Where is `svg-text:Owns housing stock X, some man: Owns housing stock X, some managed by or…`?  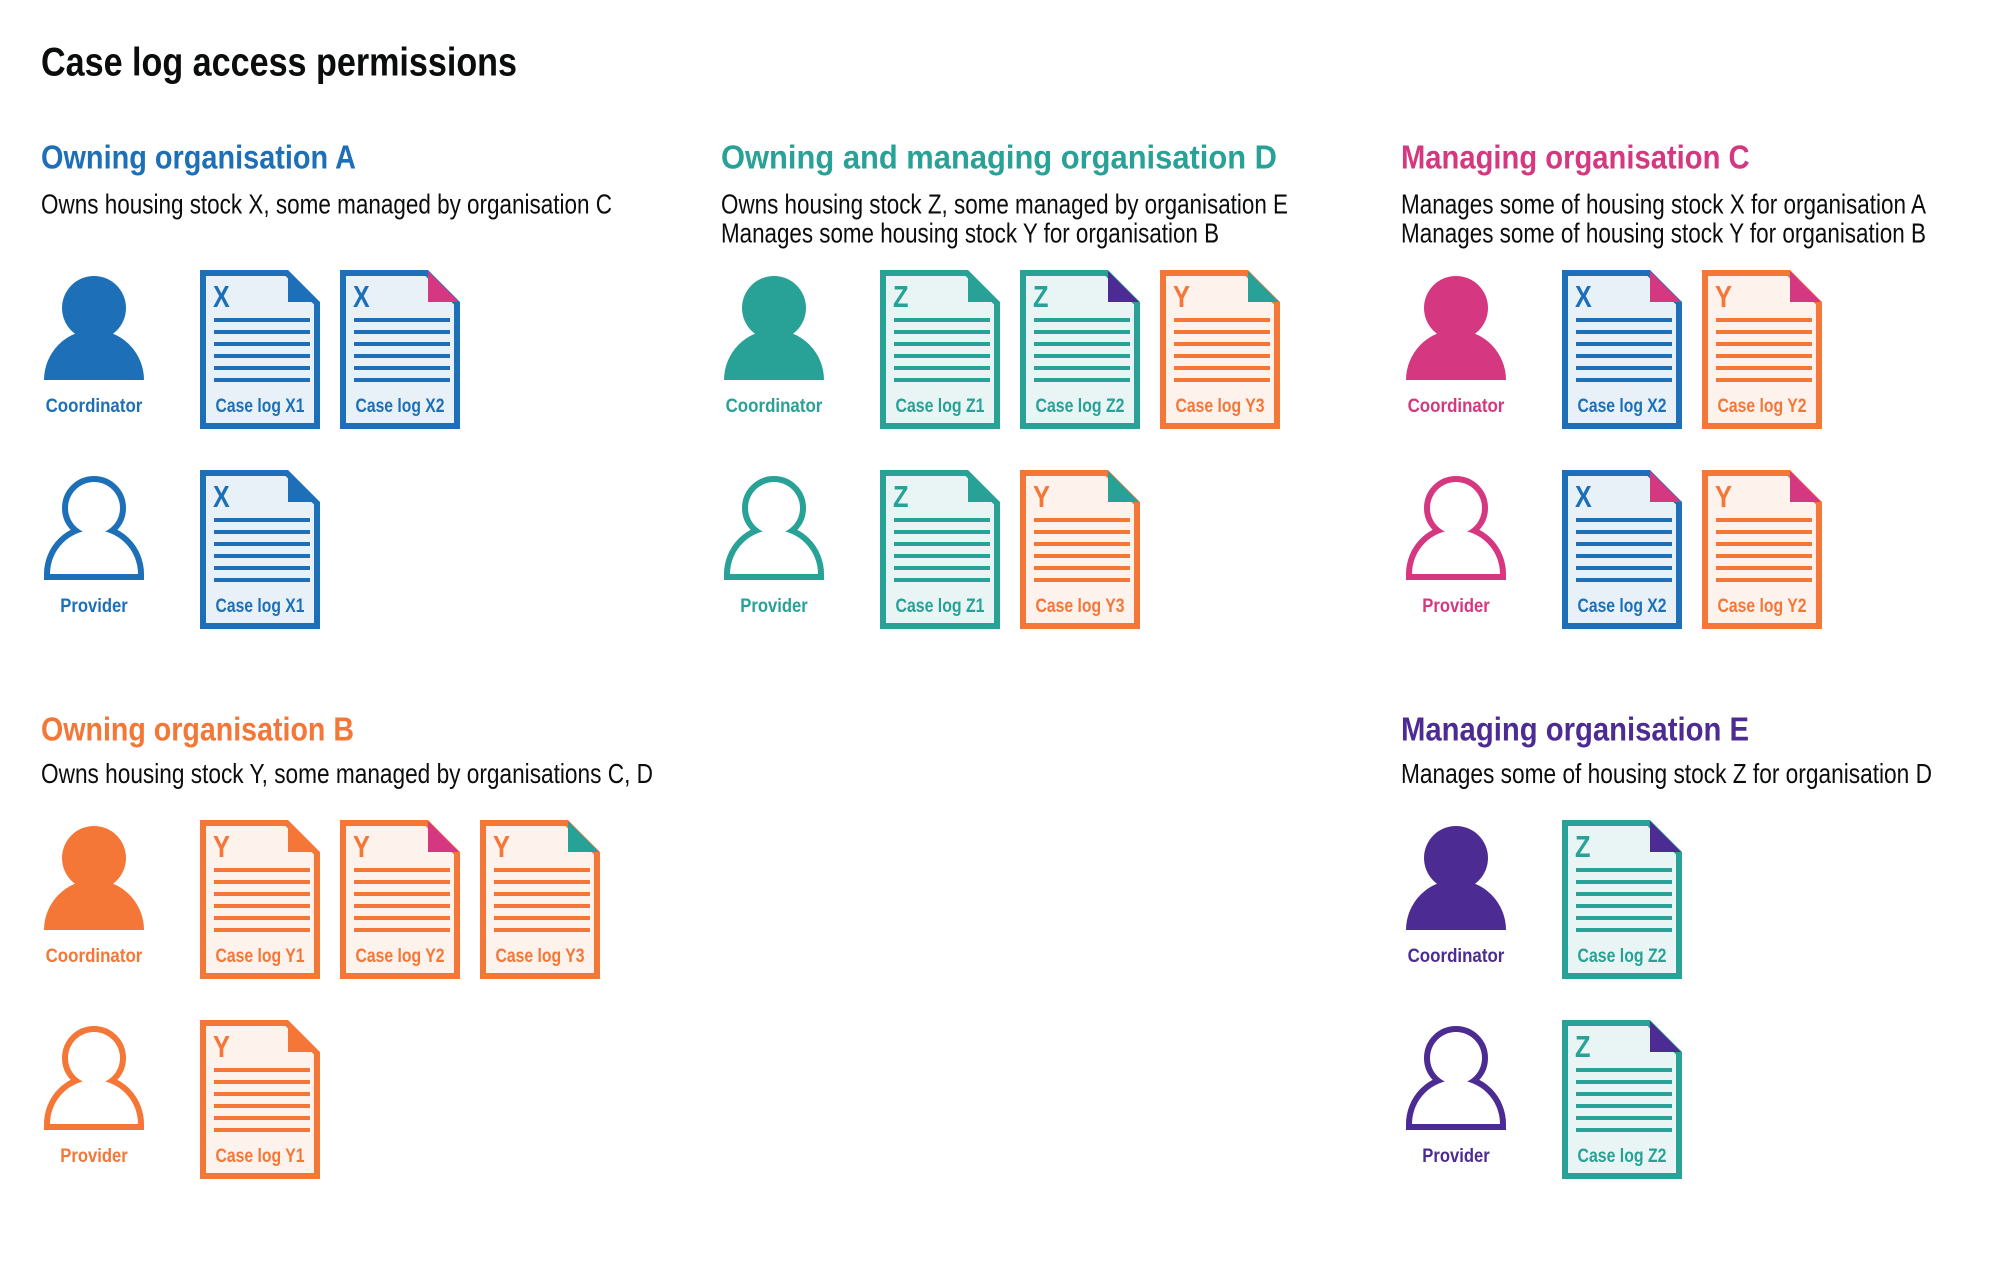
svg-text:Owns housing stock X, some man: Owns housing stock X, some managed by or… is located at coordinates (326, 204).